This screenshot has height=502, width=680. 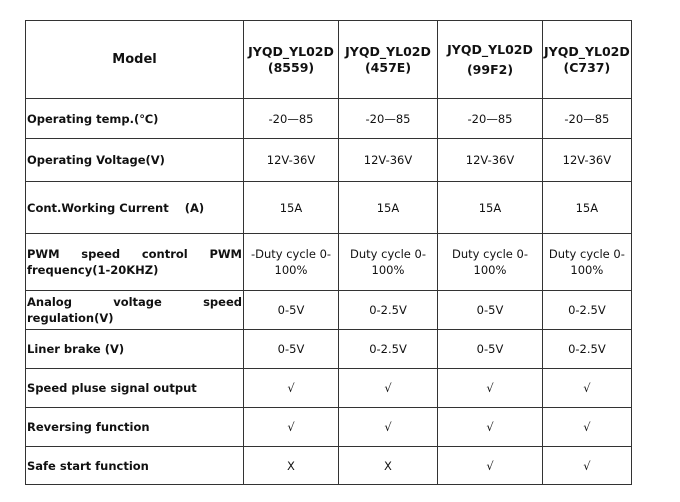 I want to click on model-header: Model, so click(x=134, y=59).